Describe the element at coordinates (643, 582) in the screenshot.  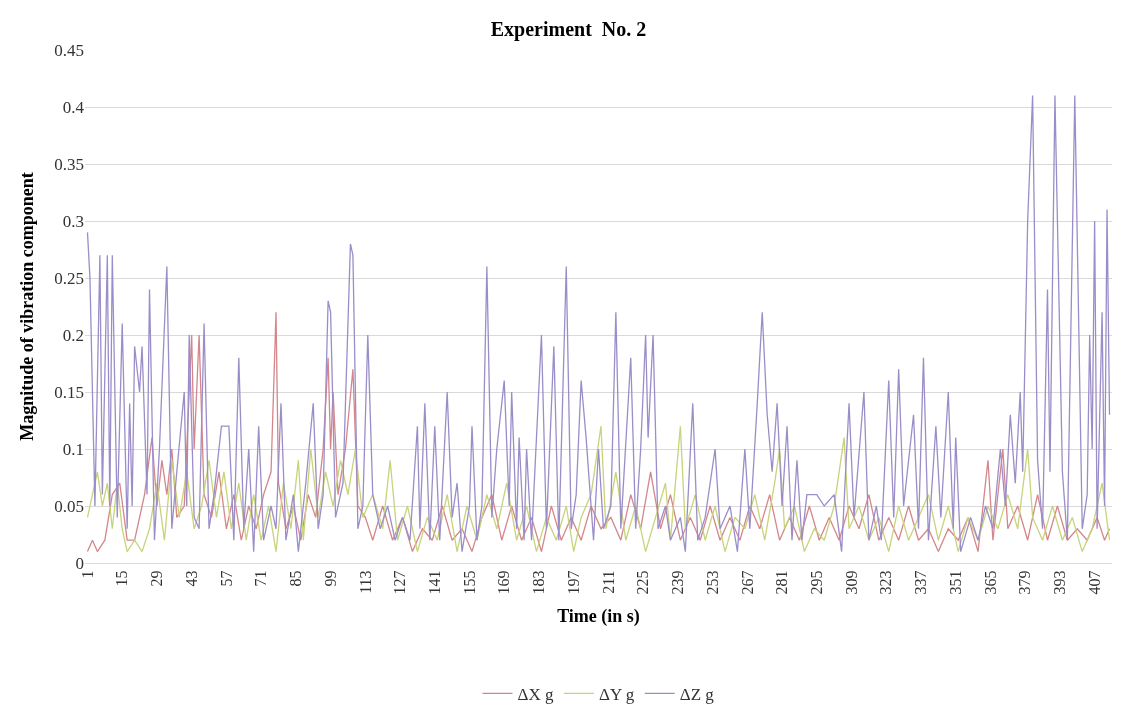
I see `x-tick-label: 225` at that location.